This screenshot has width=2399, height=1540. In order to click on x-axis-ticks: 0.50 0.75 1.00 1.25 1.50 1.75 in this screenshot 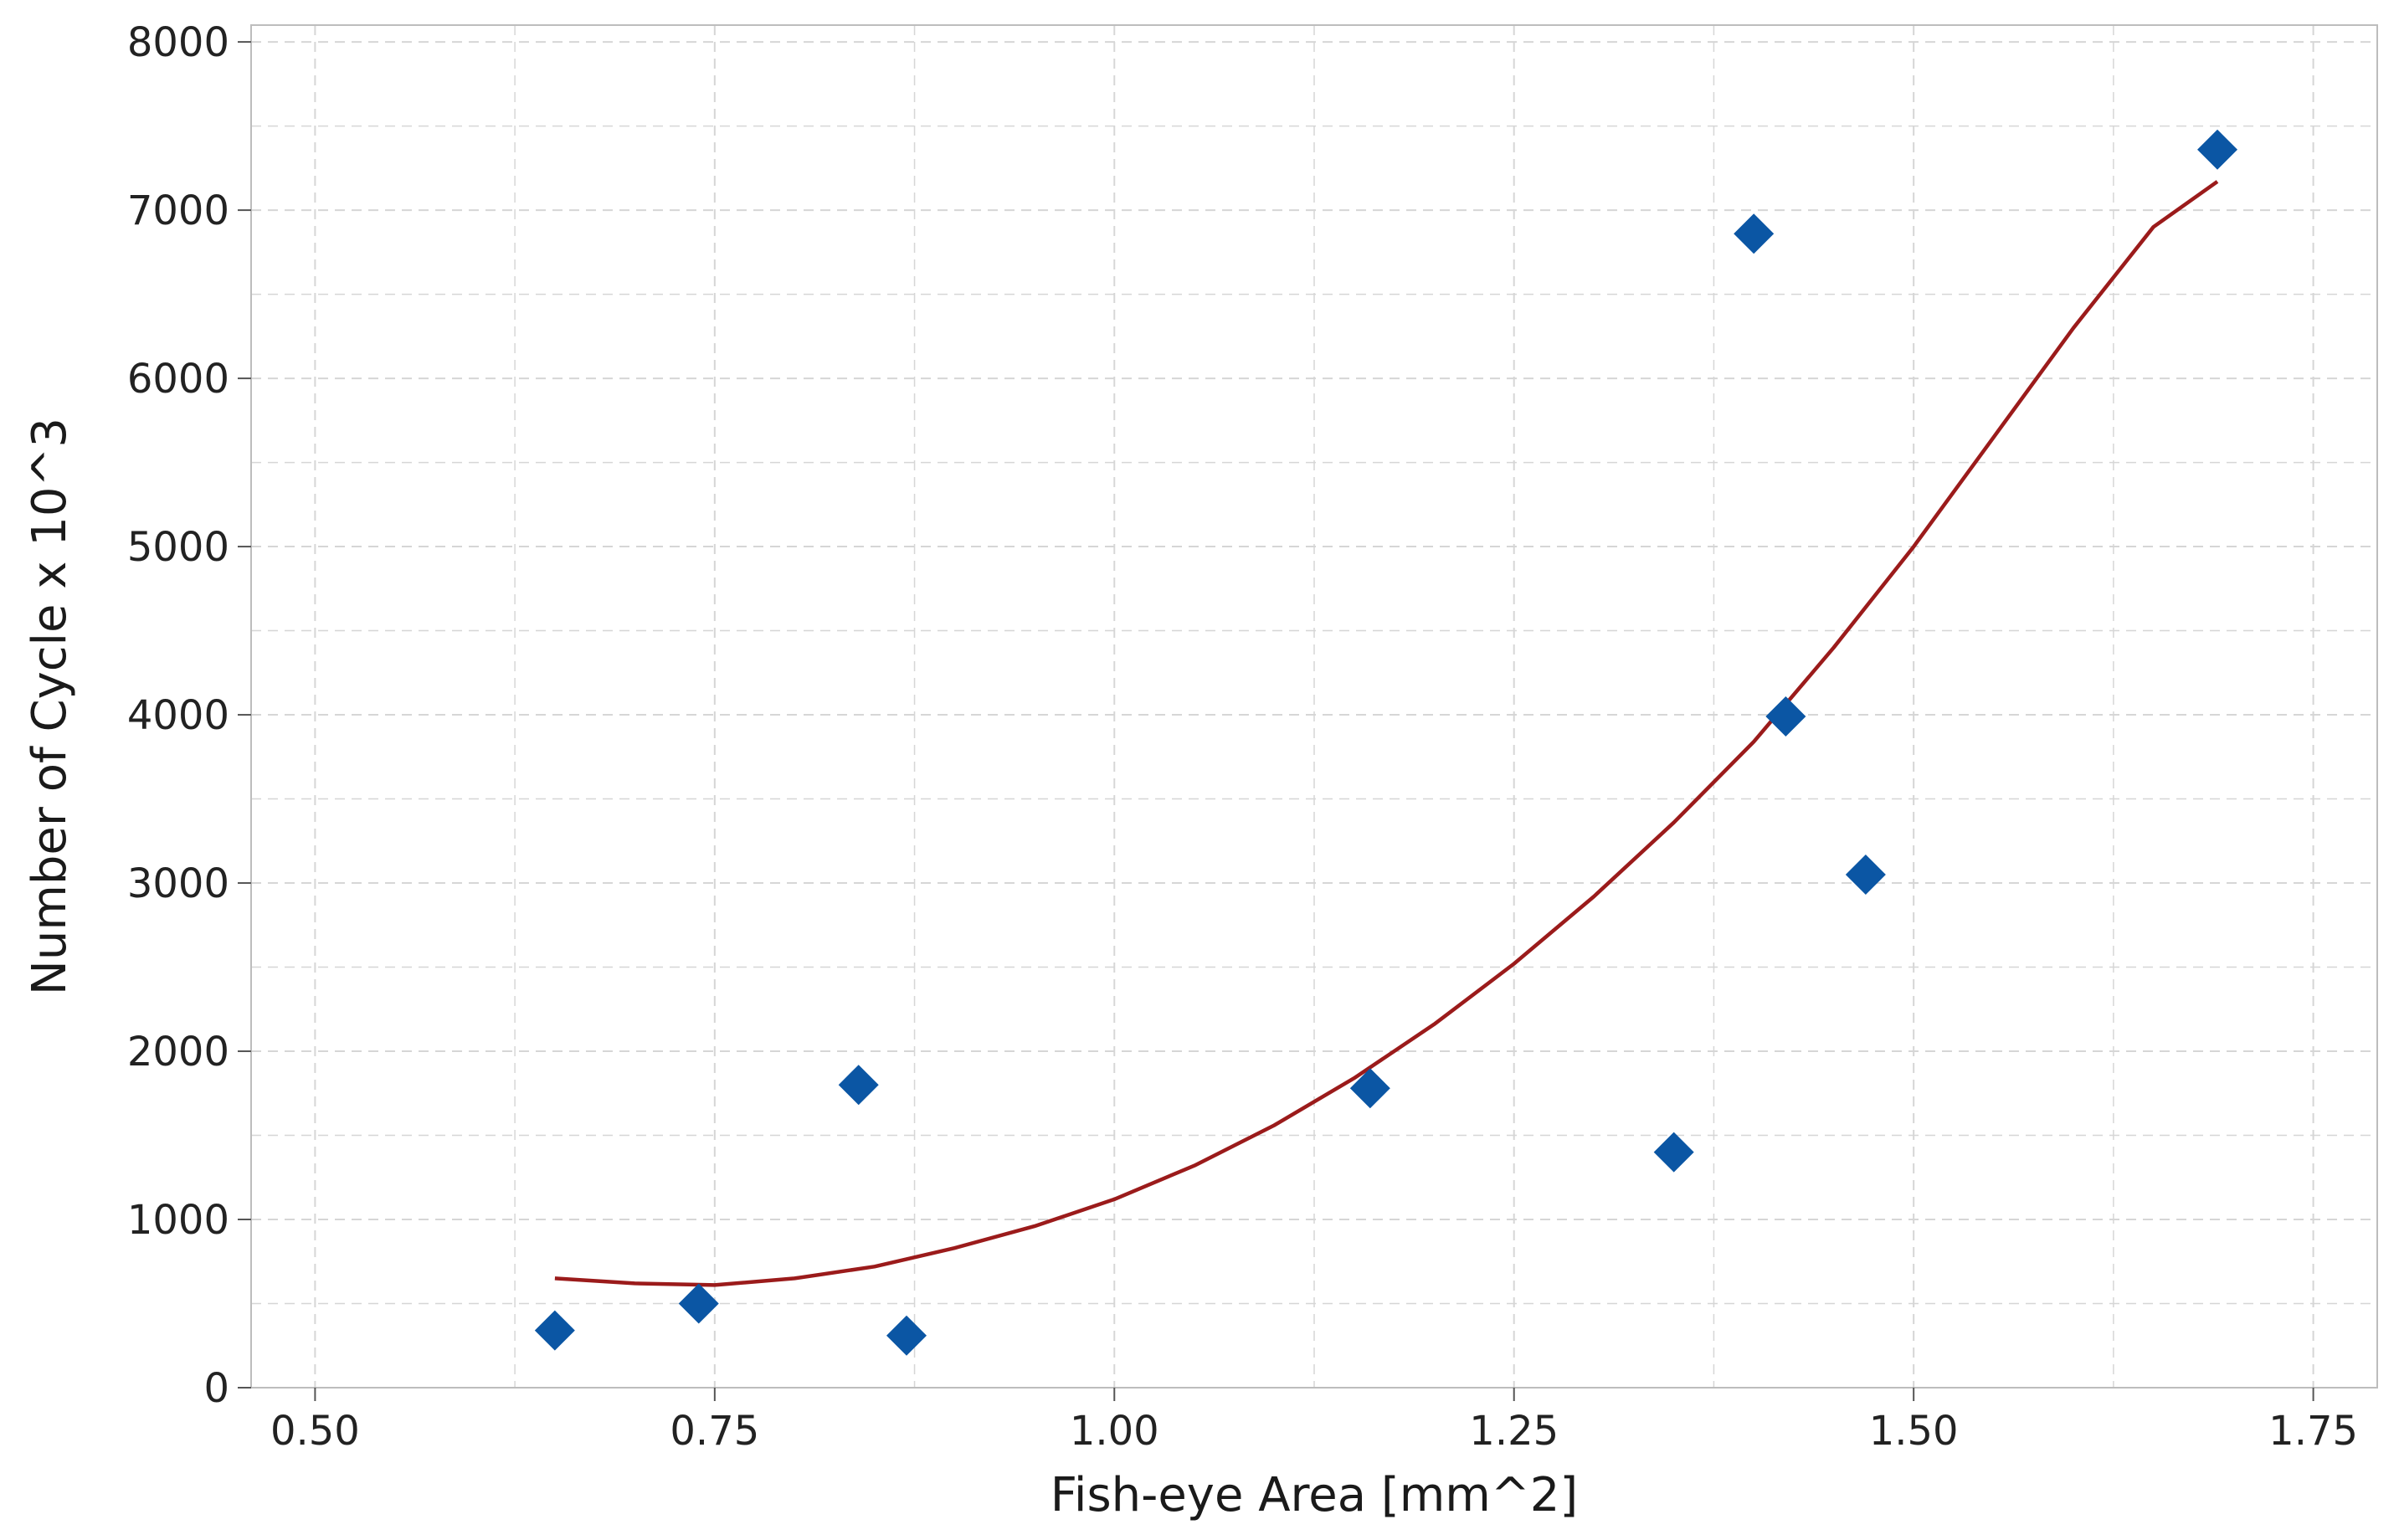, I will do `click(1314, 1421)`.